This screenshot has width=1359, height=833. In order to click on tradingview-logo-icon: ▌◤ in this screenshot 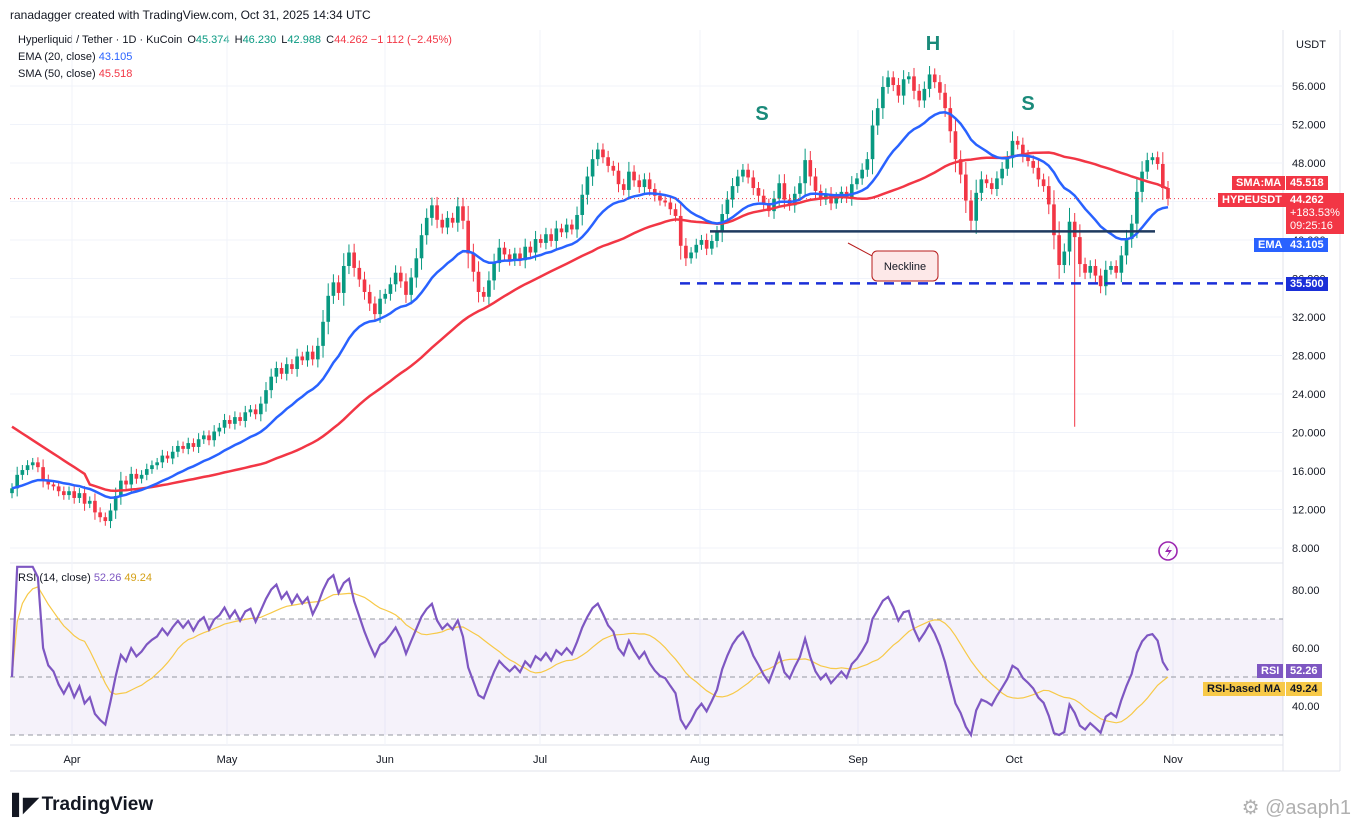, I will do `click(25, 805)`.